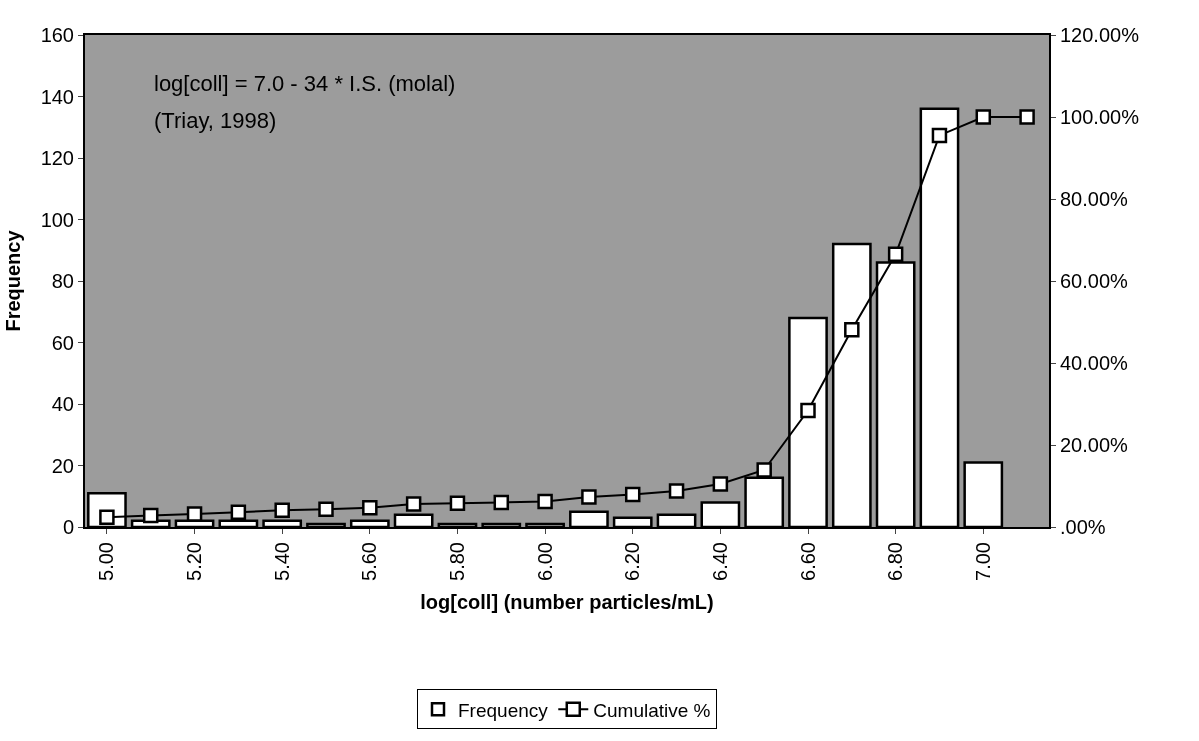  What do you see at coordinates (57, 96) in the screenshot?
I see `y-tick-label: 140` at bounding box center [57, 96].